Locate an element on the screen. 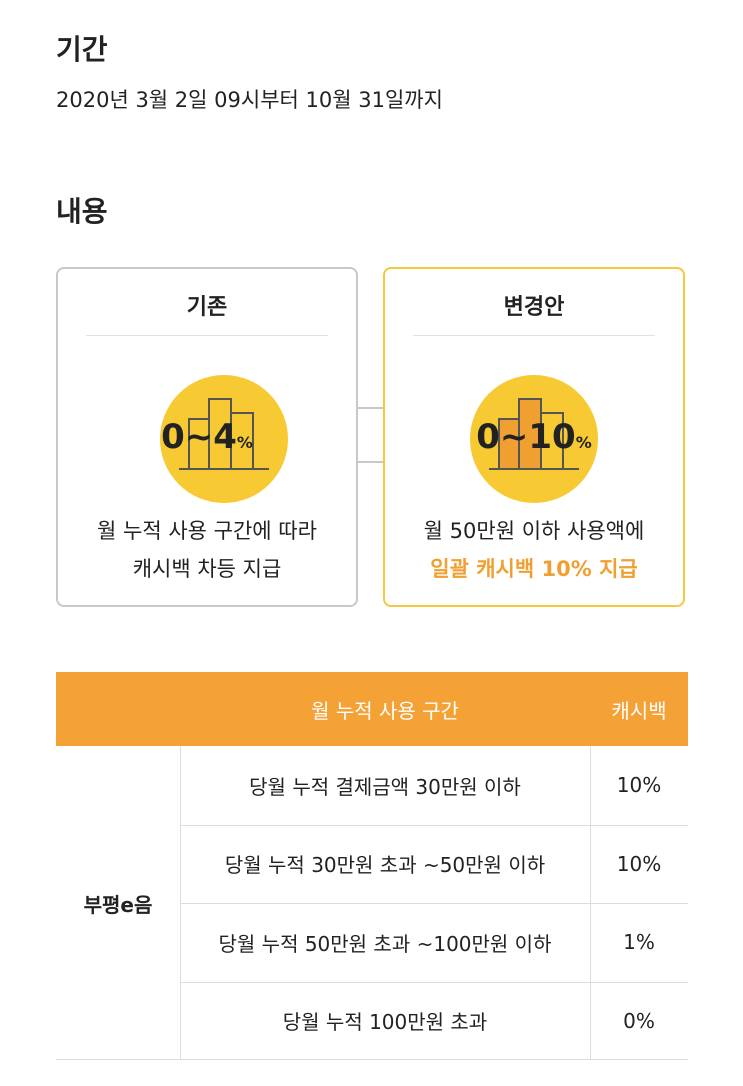 This screenshot has width=743, height=1086. badge-text: 0~4% is located at coordinates (207, 437).